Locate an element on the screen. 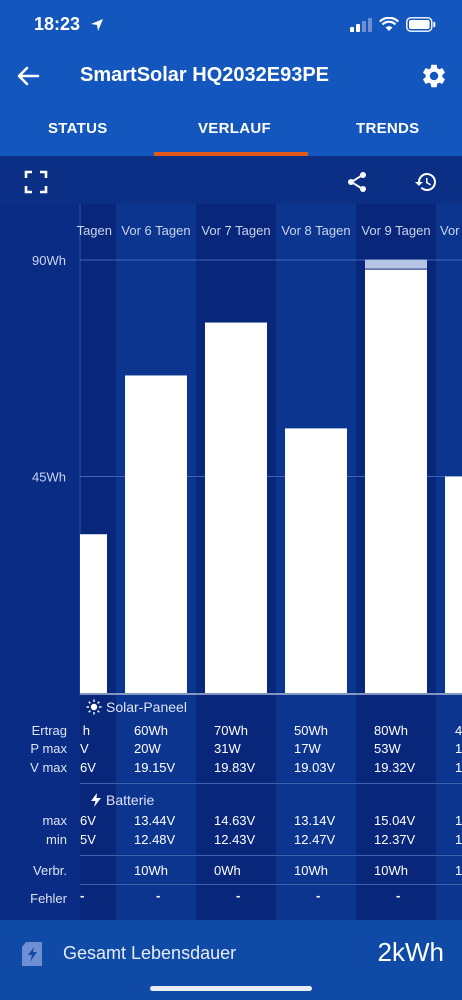  home-indicator is located at coordinates (231, 988).